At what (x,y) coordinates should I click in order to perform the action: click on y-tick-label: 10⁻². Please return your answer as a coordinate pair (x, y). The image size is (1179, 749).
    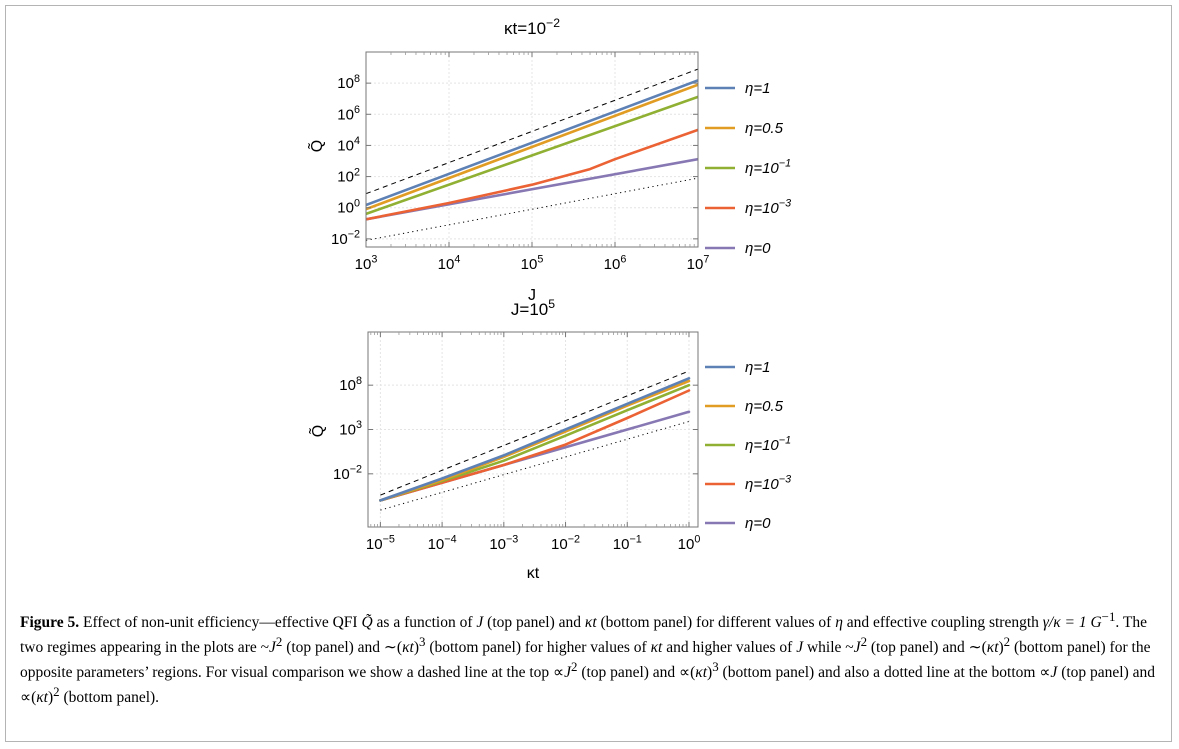
    Looking at the image, I should click on (345, 238).